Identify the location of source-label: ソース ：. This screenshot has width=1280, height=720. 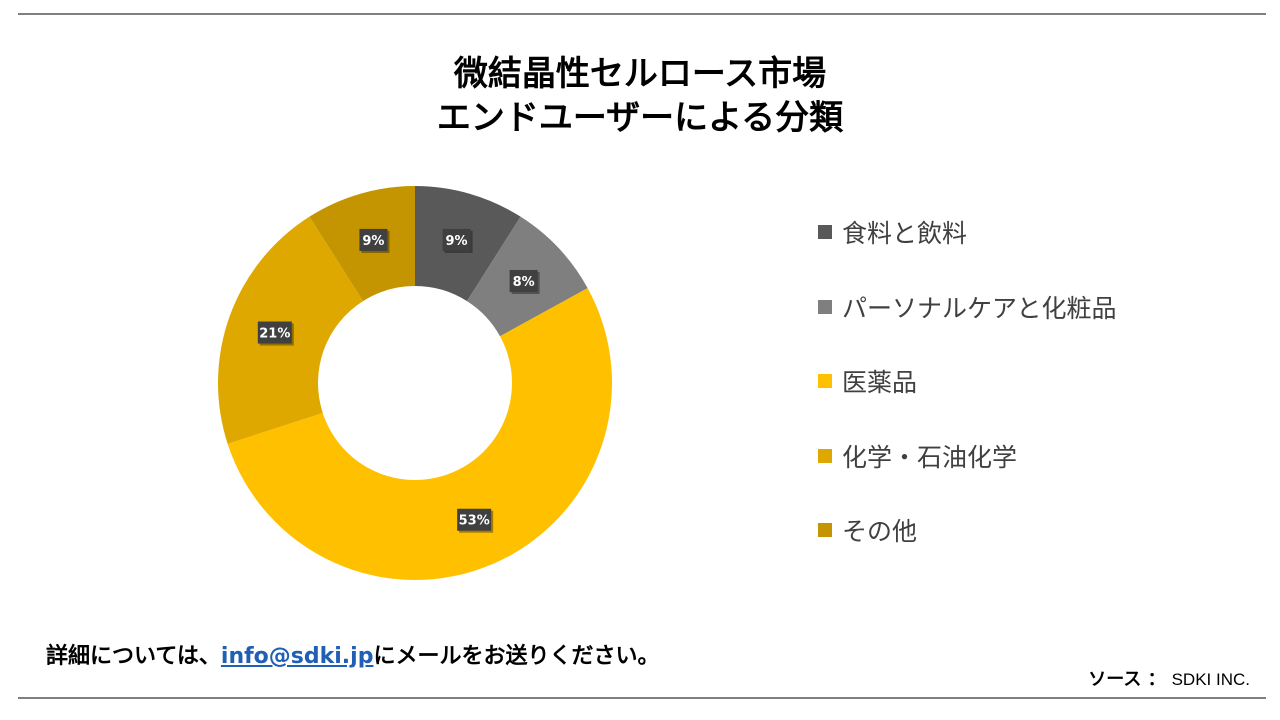
(1127, 679).